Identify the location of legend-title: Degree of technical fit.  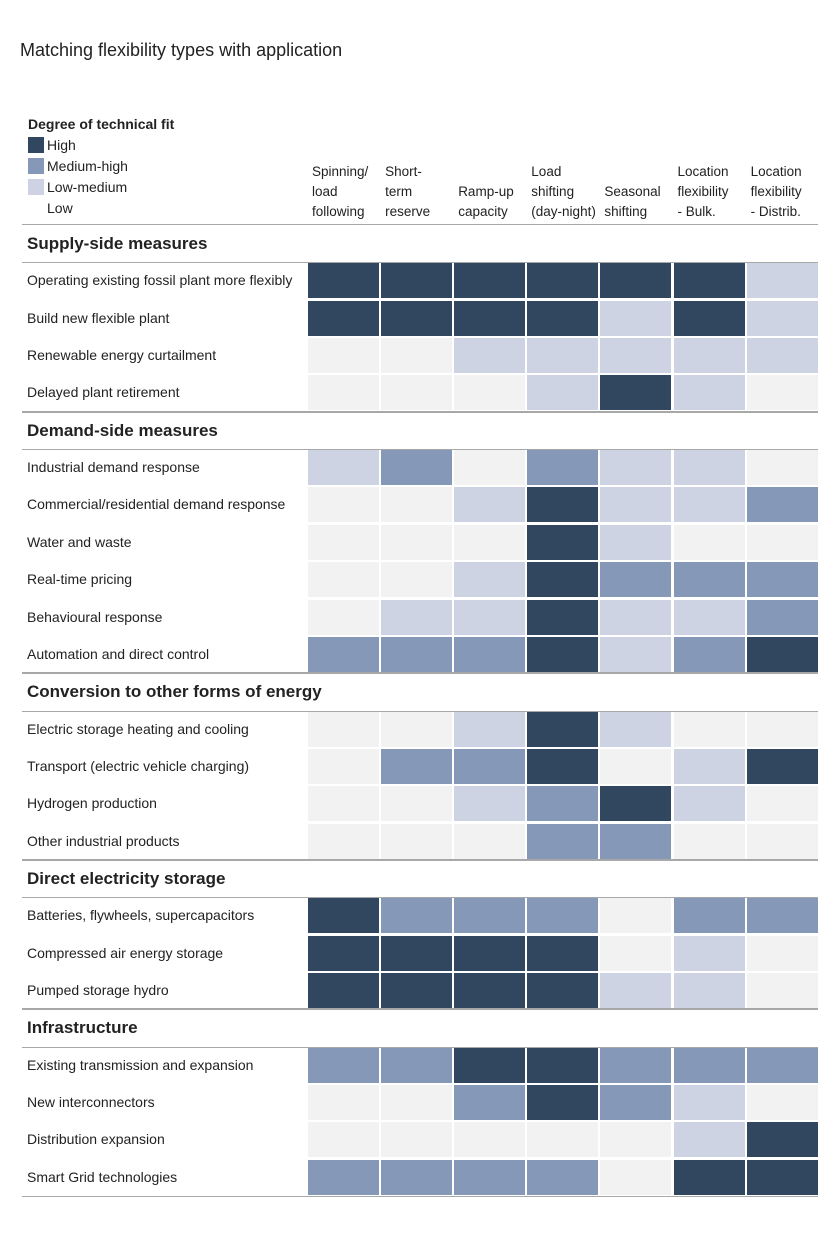
(101, 124).